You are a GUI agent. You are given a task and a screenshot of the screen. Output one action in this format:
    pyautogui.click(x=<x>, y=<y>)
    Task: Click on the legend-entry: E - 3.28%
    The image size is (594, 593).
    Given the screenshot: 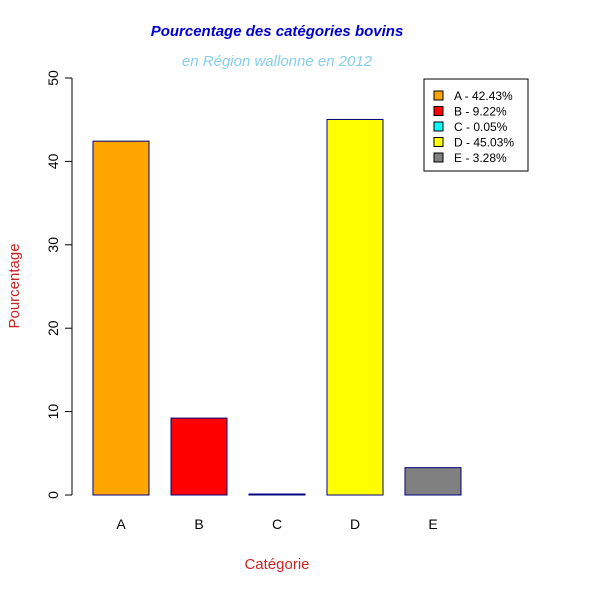 What is the action you would take?
    pyautogui.click(x=480, y=158)
    